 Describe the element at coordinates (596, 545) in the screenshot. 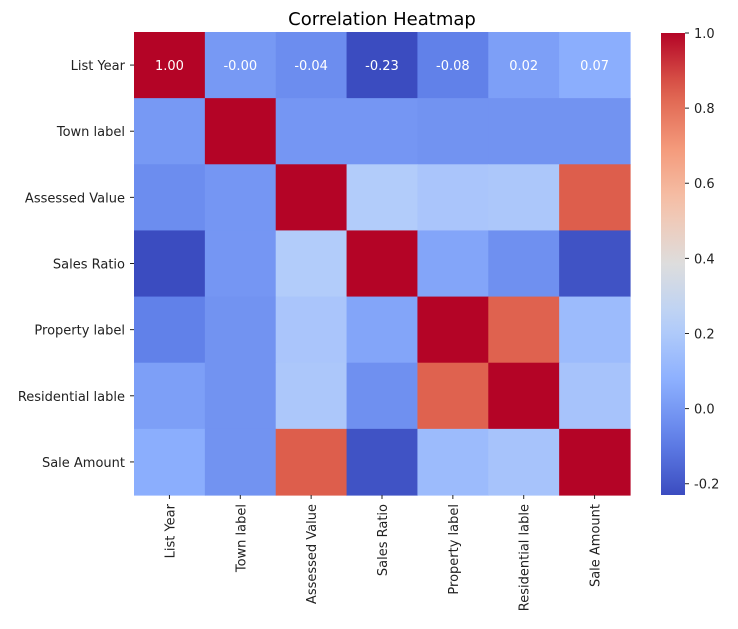

I see `x-label-sale-amount: Sale Amount` at that location.